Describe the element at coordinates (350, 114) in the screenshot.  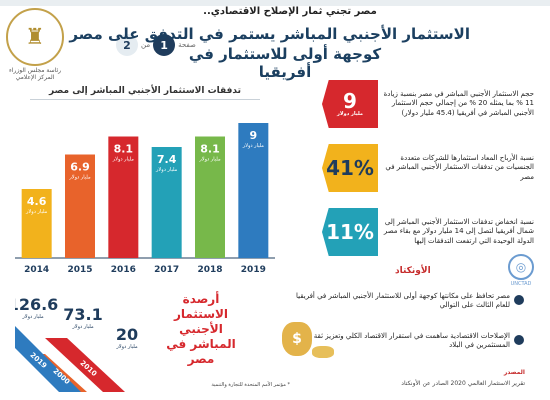
I see `stat-1-unit: مليار دولار` at that location.